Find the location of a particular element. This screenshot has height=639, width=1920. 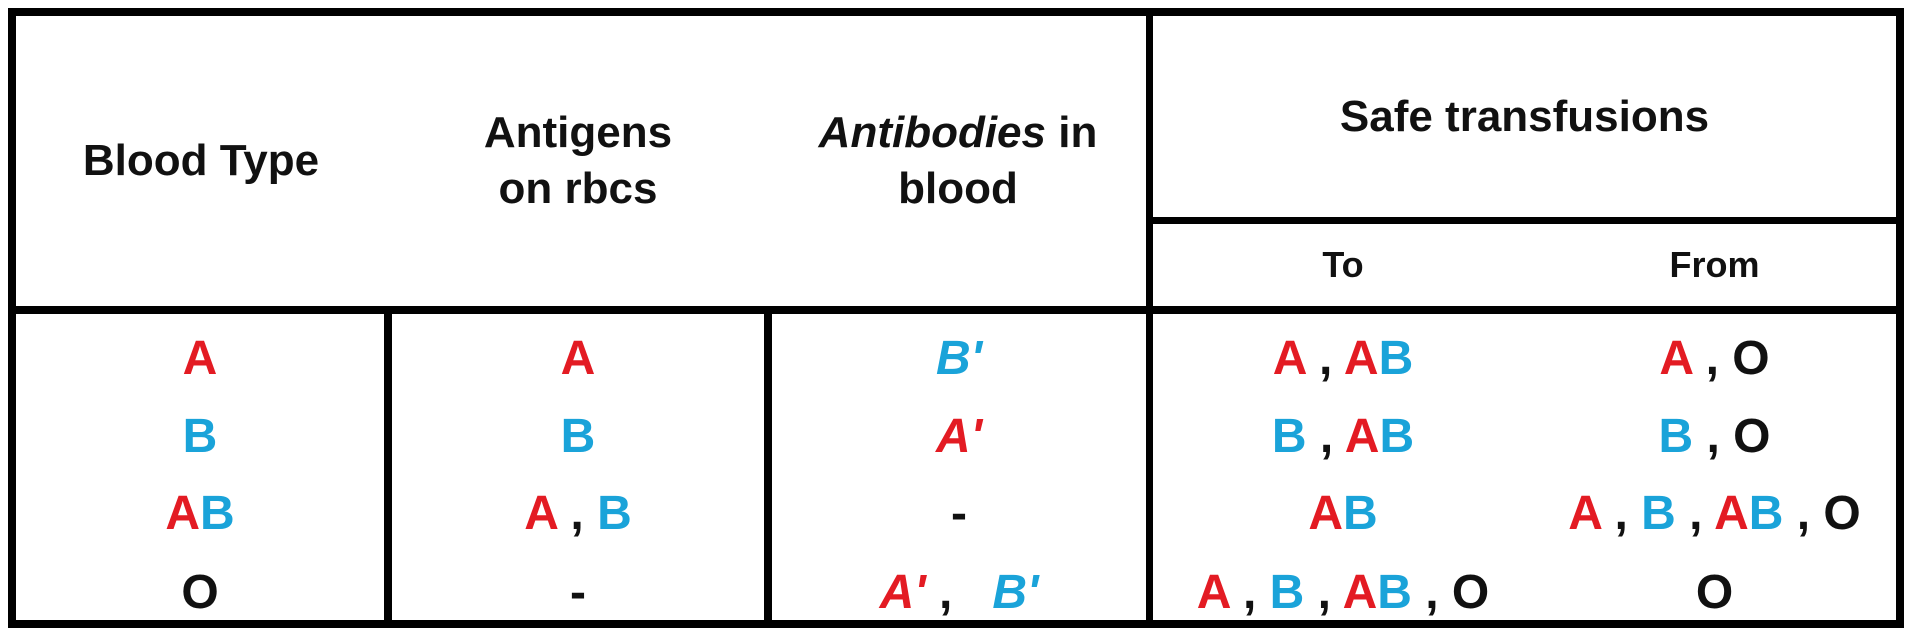

cell-content: A , AB is located at coordinates (1343, 358).